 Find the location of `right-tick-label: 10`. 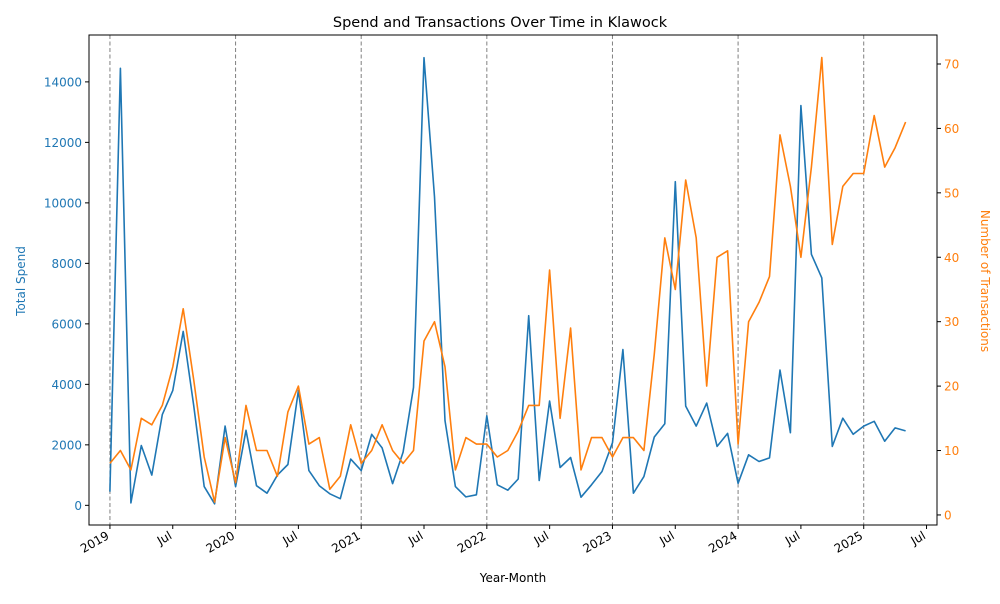

right-tick-label: 10 is located at coordinates (951, 451).